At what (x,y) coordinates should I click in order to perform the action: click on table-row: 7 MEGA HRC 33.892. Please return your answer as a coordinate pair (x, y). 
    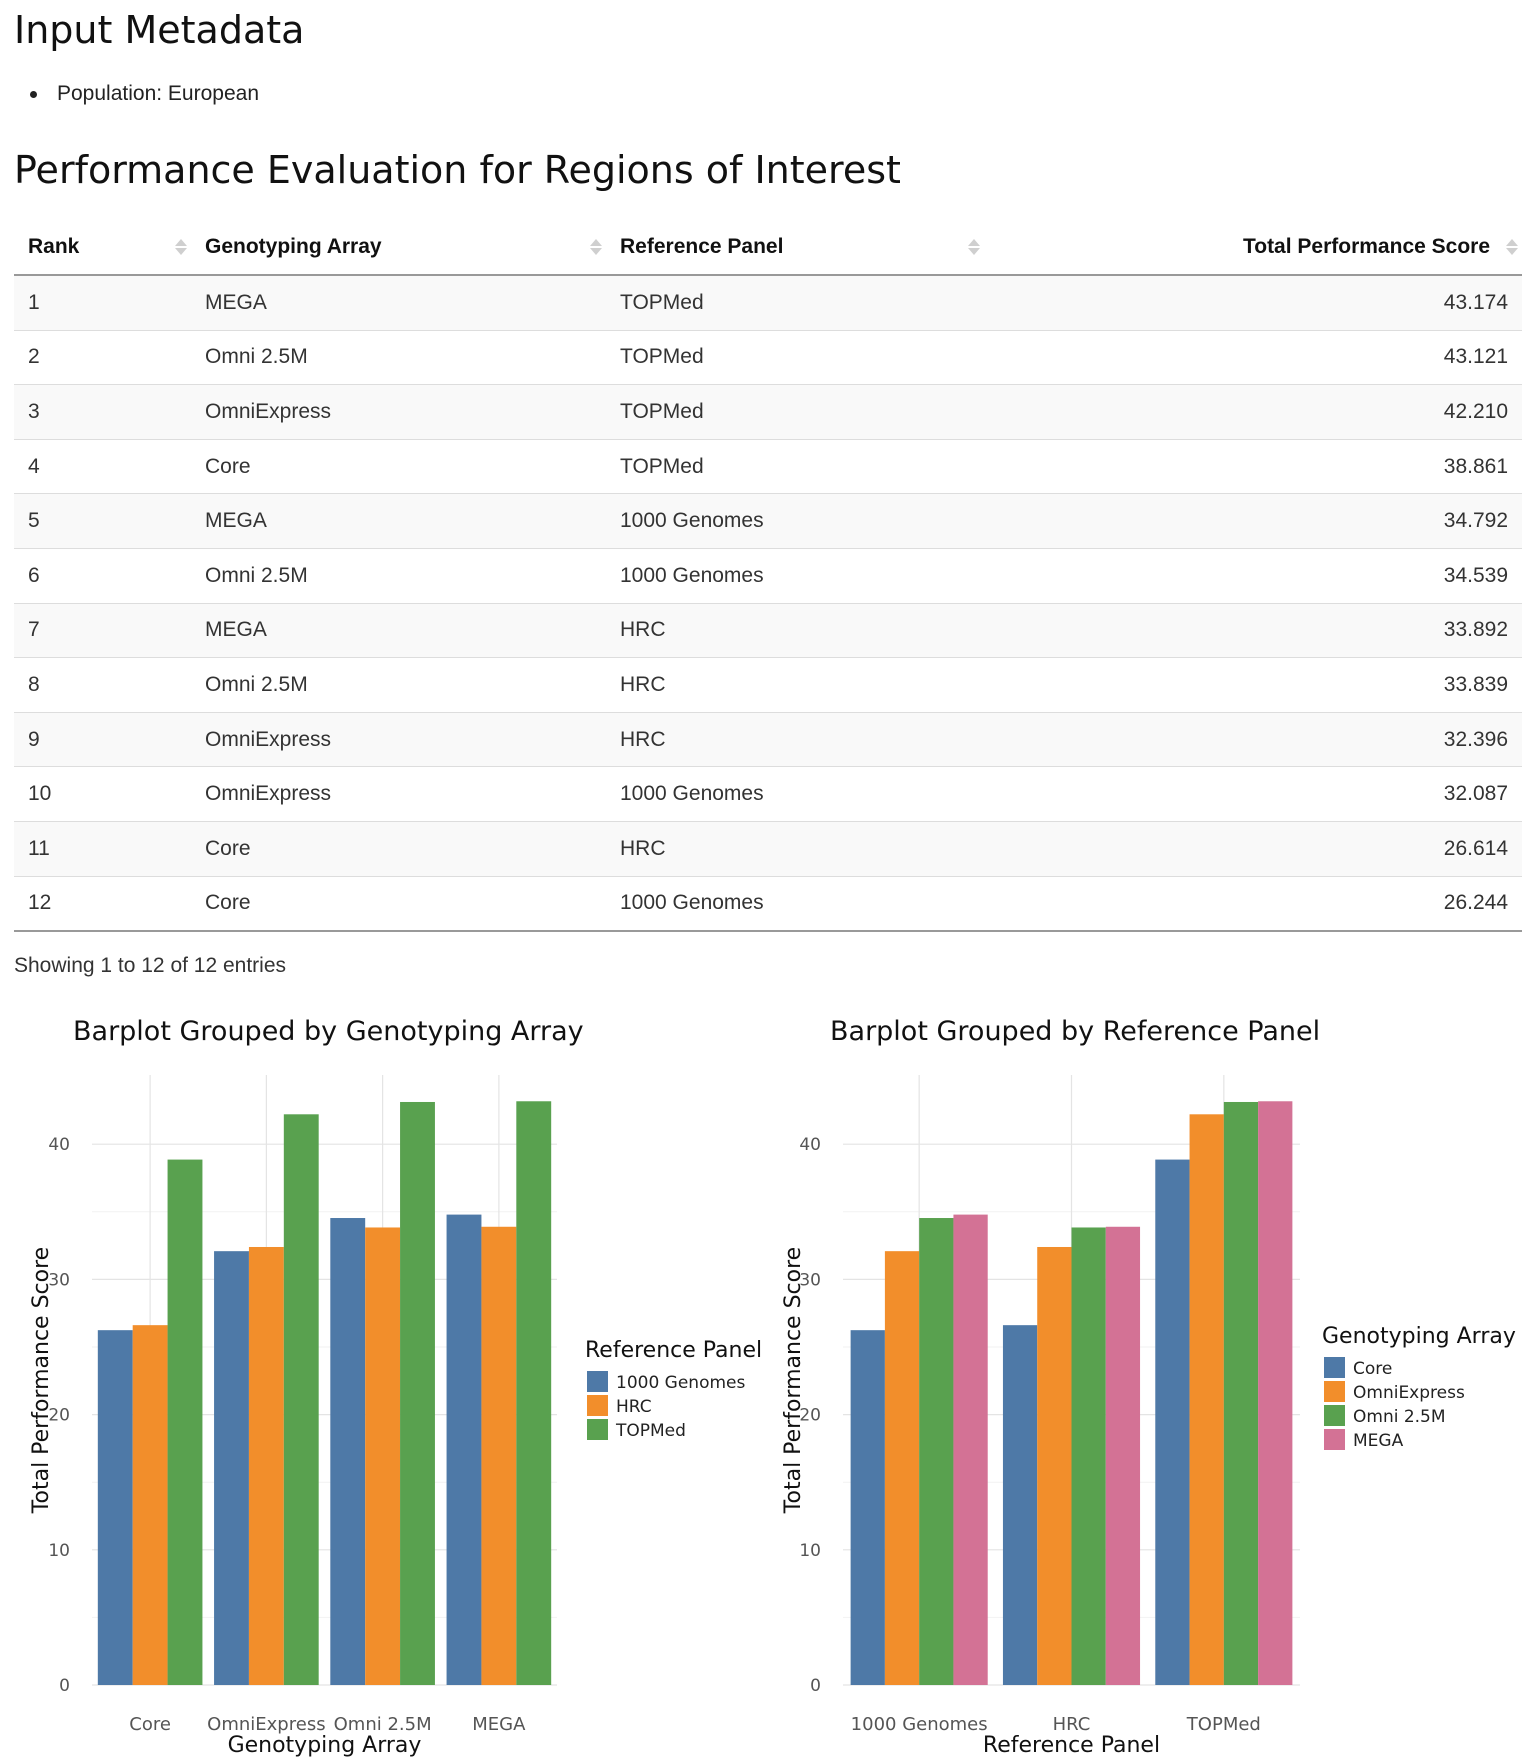
    Looking at the image, I should click on (768, 631).